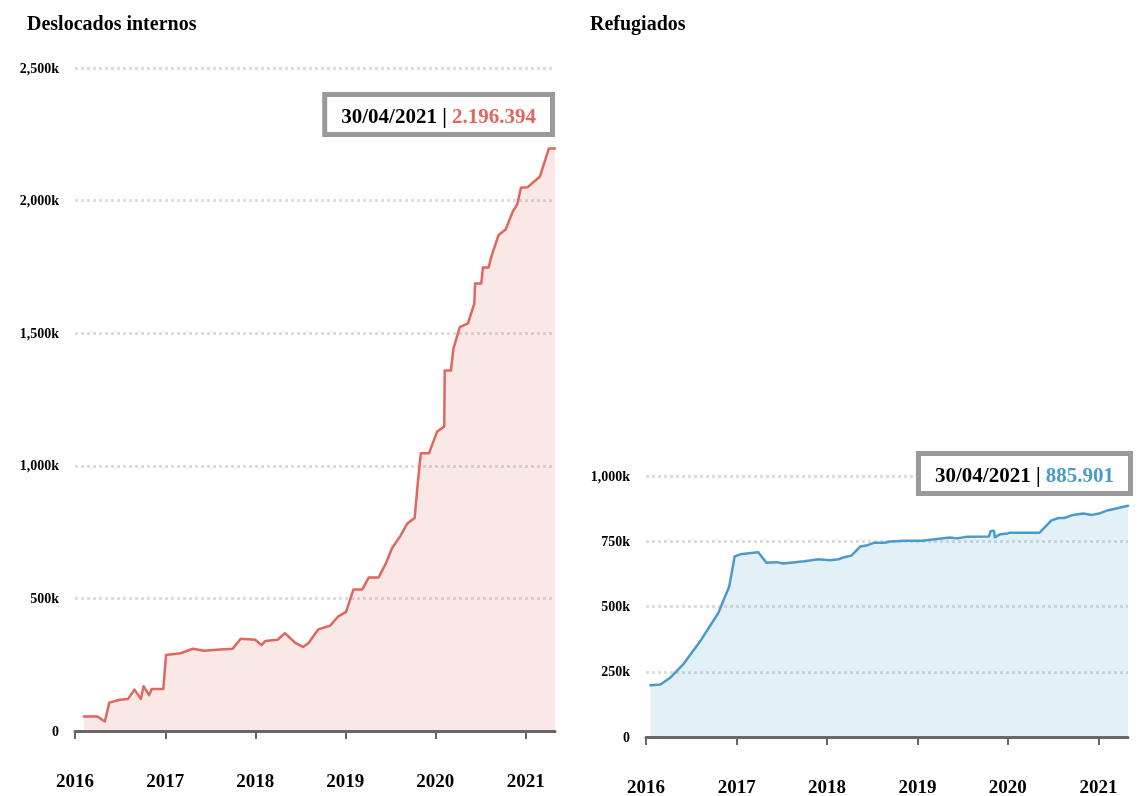  What do you see at coordinates (616, 541) in the screenshot?
I see `y-tick-label: 750k` at bounding box center [616, 541].